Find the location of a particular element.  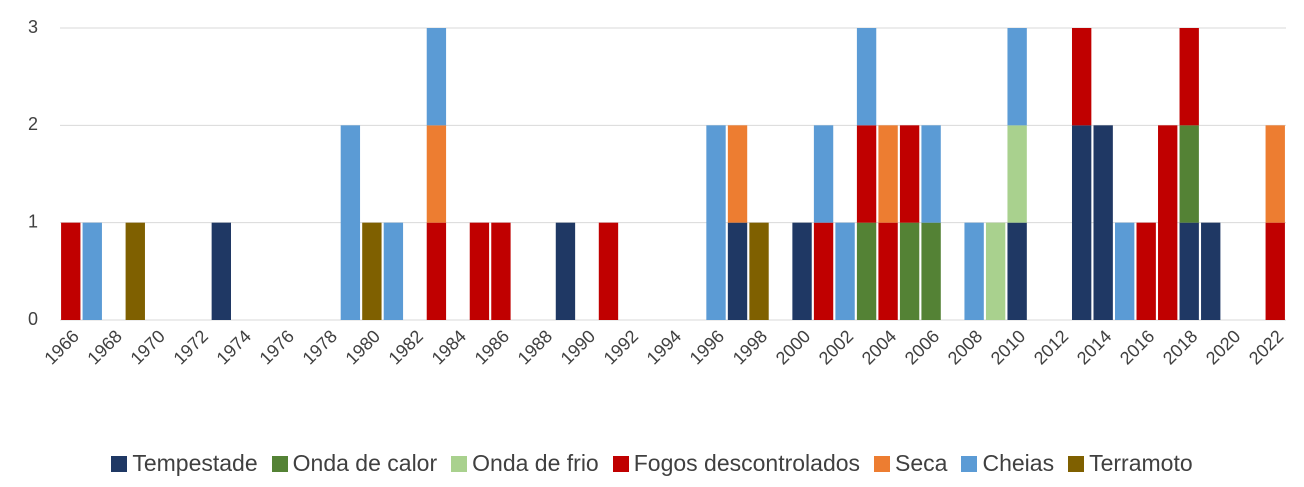

x-tick-label: 1990 is located at coordinates (578, 347).